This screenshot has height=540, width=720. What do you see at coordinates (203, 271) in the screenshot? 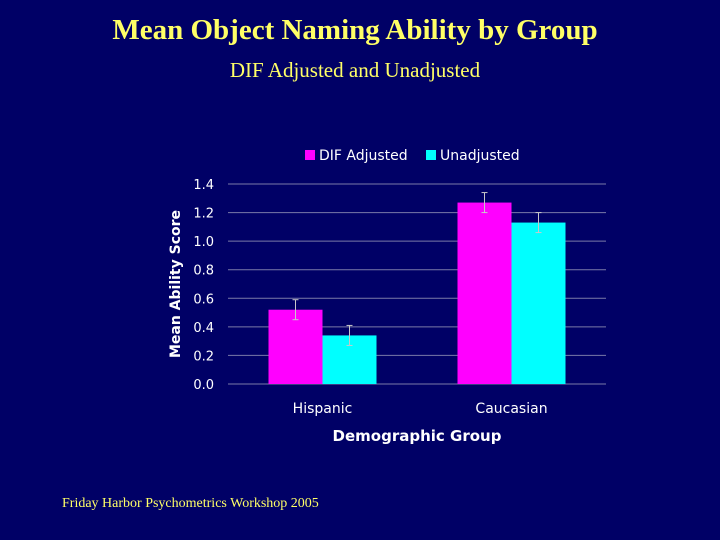
I see `y-tick-label: 0.8` at bounding box center [203, 271].